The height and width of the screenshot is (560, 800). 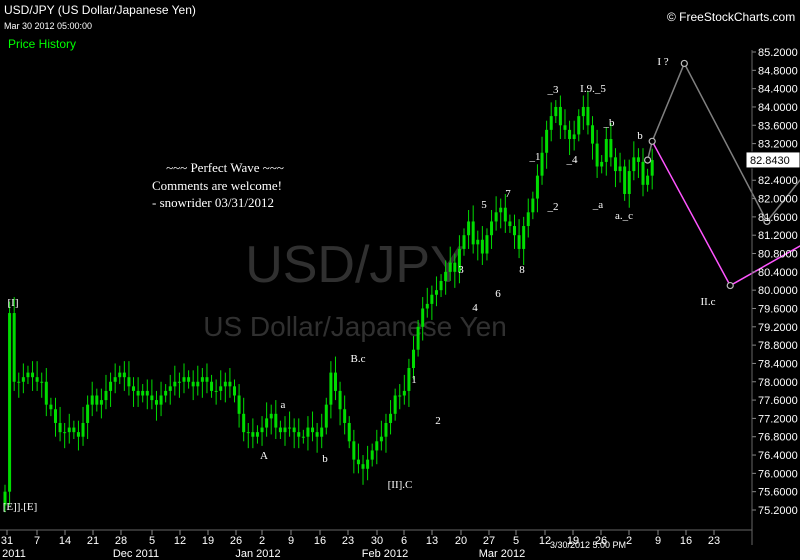 What do you see at coordinates (778, 200) in the screenshot?
I see `y-tick-label: 82.0000` at bounding box center [778, 200].